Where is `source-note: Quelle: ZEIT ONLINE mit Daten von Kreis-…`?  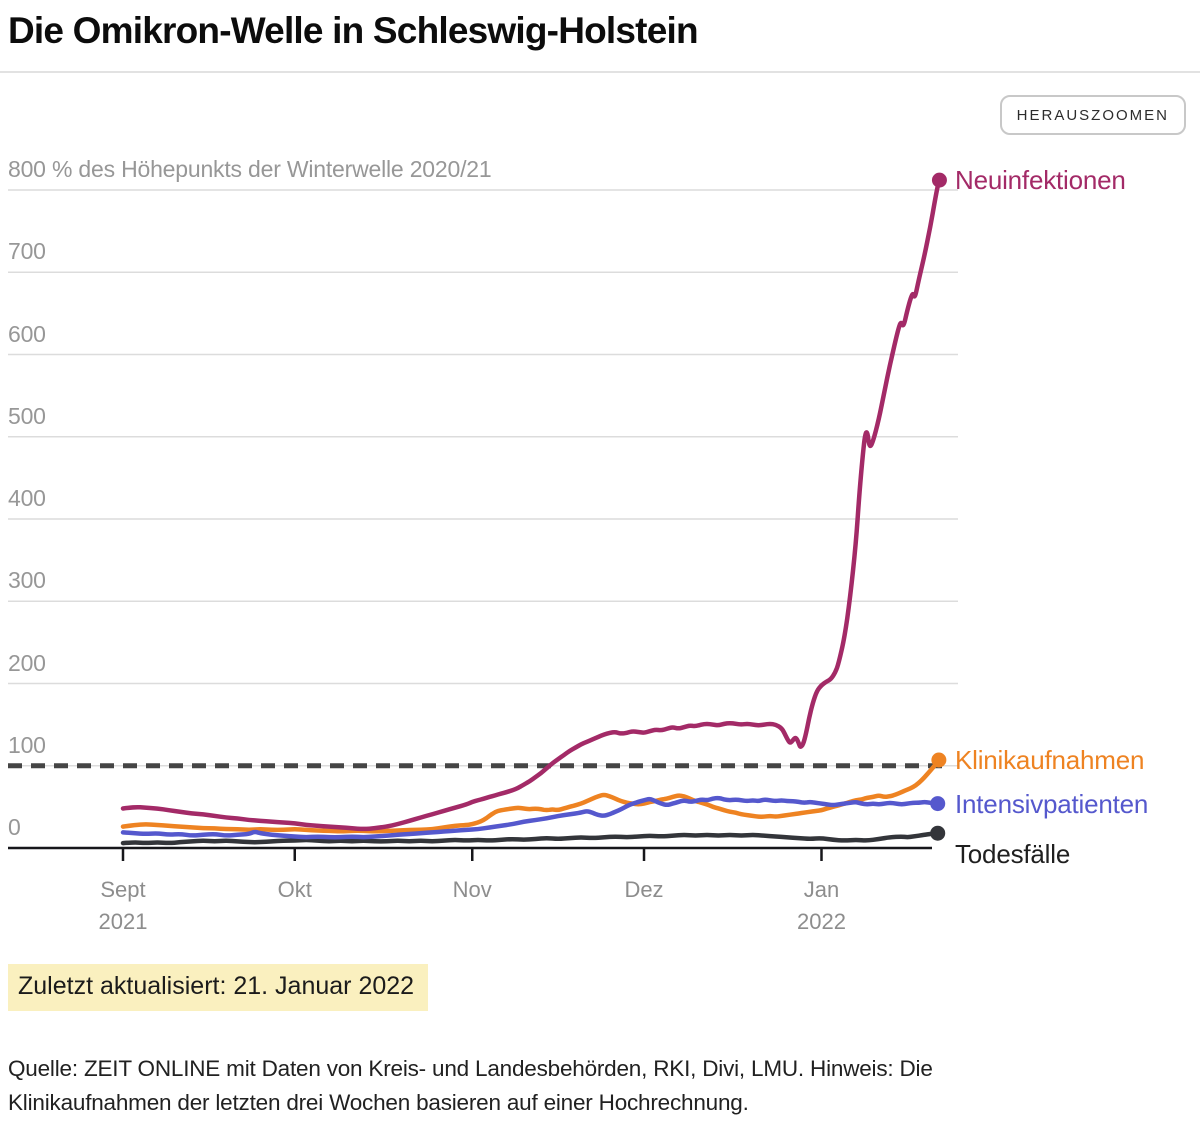 source-note: Quelle: ZEIT ONLINE mit Daten von Kreis-… is located at coordinates (470, 1085).